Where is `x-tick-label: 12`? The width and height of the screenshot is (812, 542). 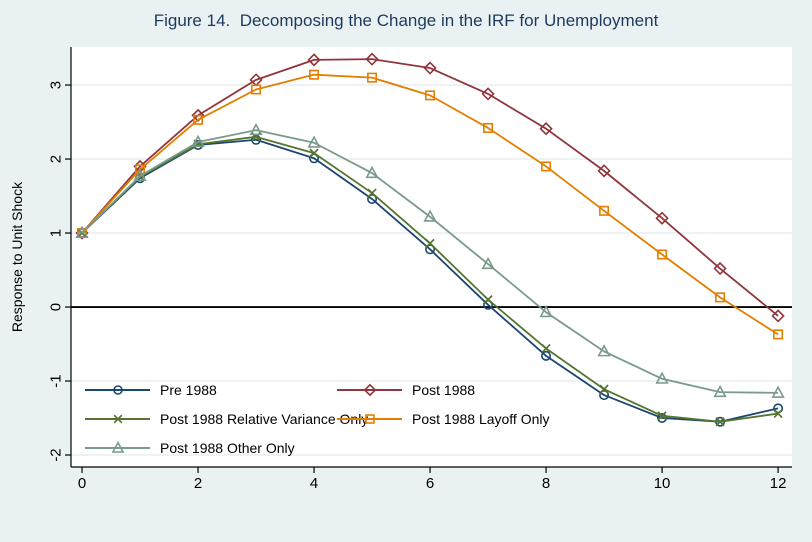
x-tick-label: 12 is located at coordinates (778, 483).